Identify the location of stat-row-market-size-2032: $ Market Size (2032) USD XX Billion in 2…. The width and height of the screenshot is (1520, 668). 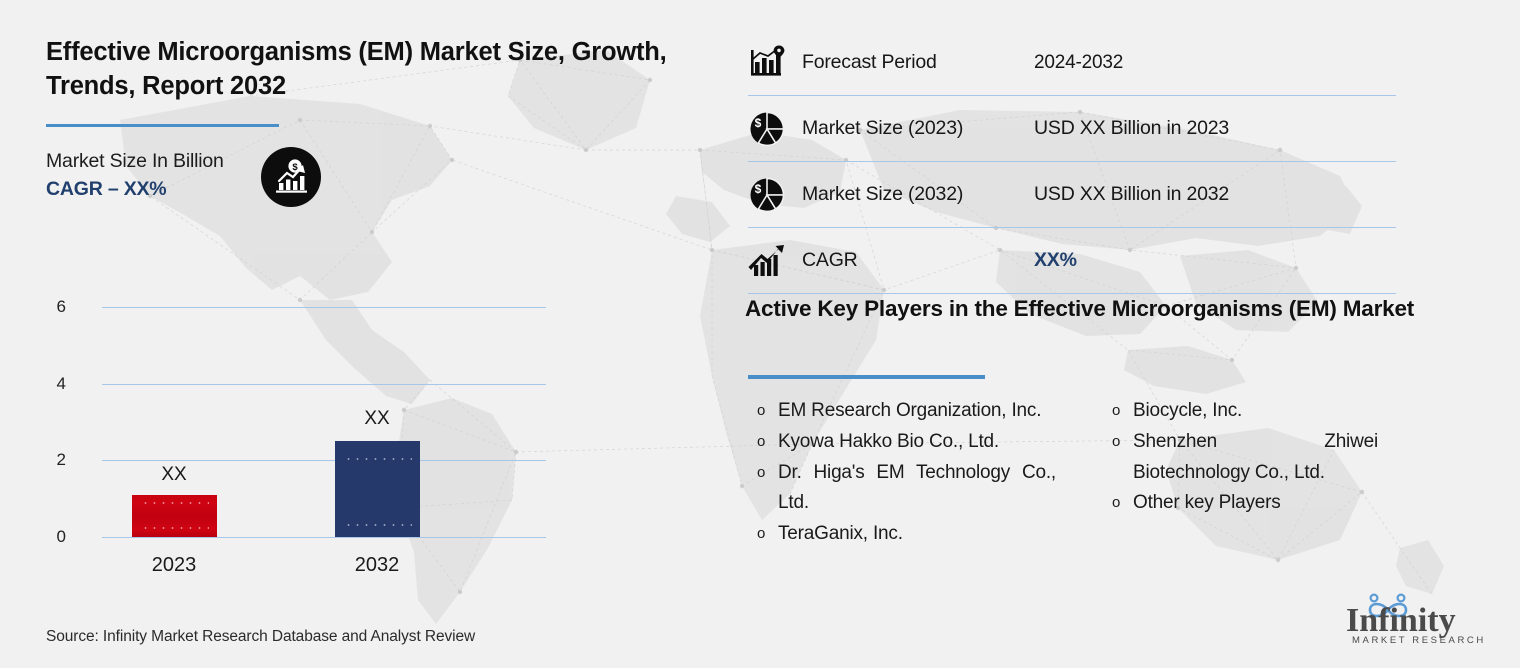
(1072, 195).